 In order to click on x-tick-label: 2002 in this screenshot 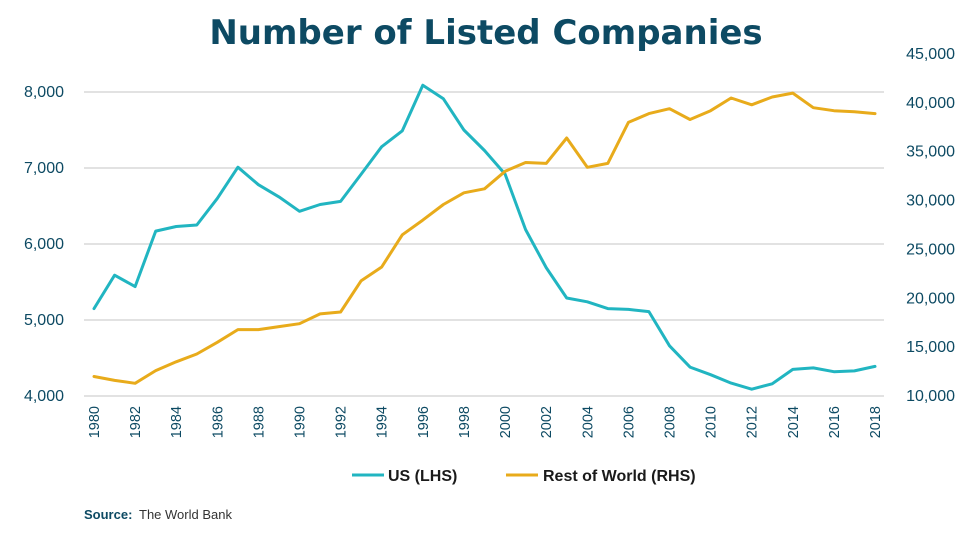, I will do `click(547, 422)`.